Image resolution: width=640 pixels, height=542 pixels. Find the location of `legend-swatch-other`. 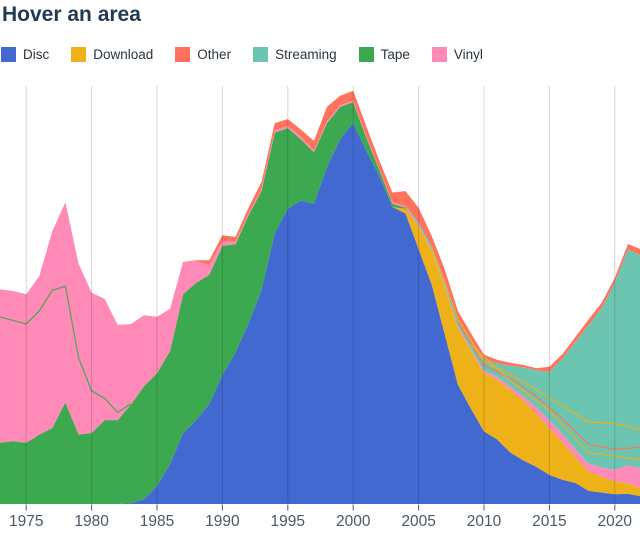

legend-swatch-other is located at coordinates (183, 54).